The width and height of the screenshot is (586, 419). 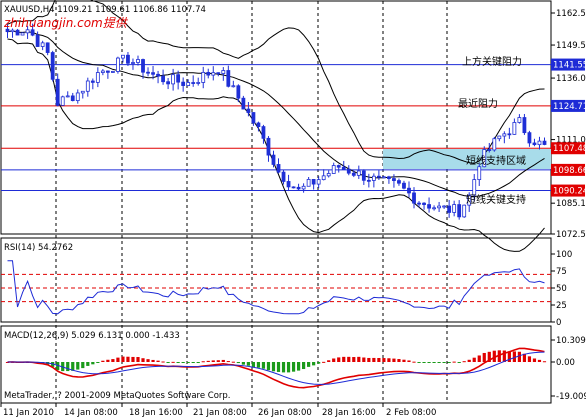 I want to click on macd-indicator, so click(x=276, y=368).